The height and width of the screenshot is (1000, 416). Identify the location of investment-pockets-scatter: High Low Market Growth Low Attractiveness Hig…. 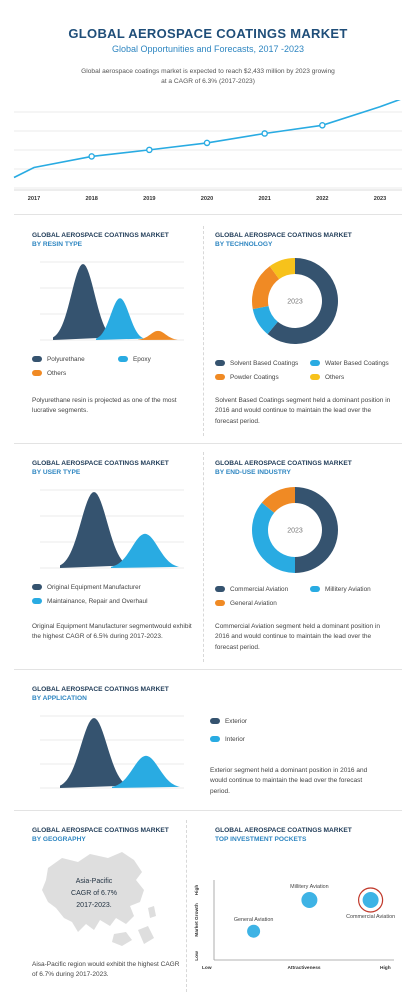
(294, 925).